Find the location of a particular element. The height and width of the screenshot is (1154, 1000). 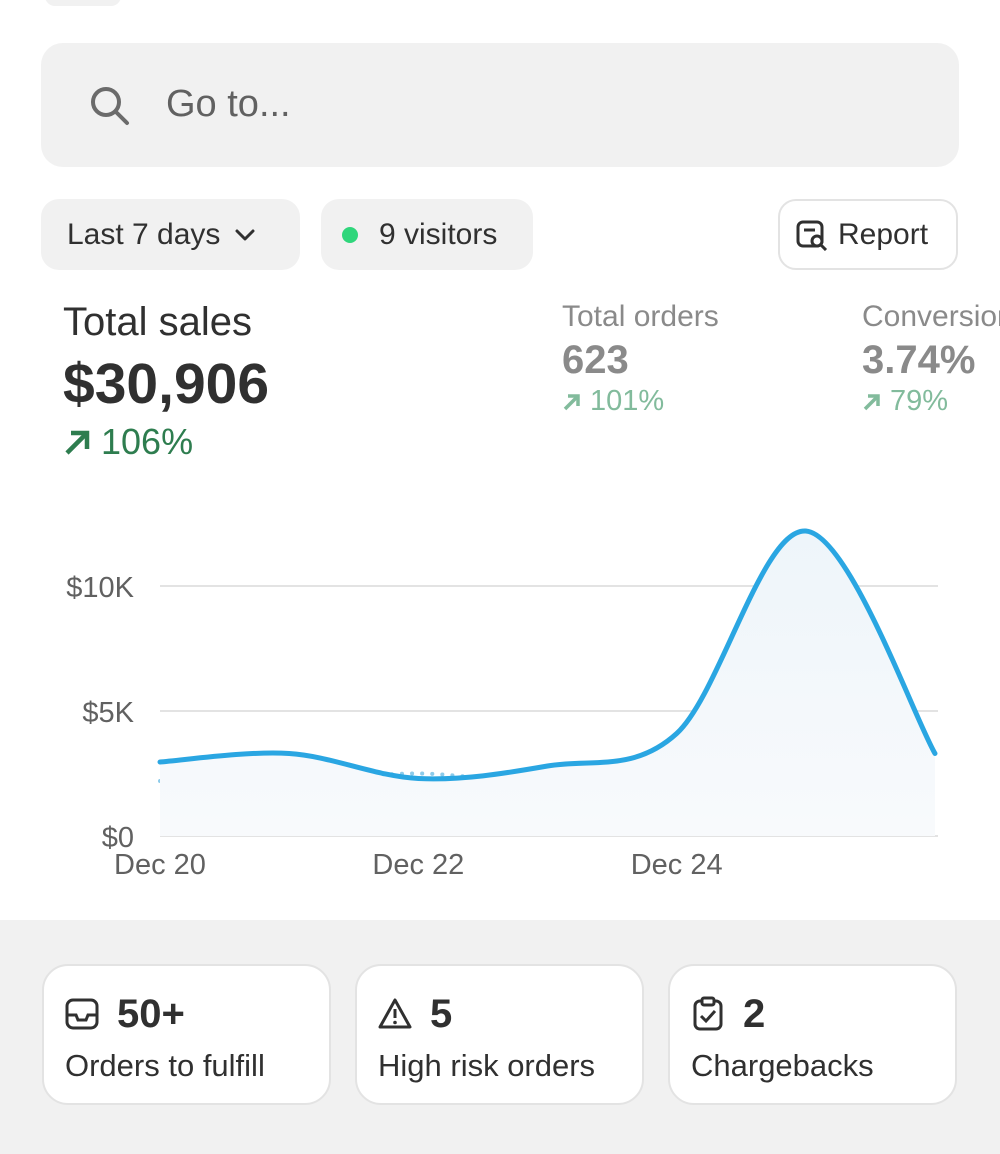

change-text: 79% is located at coordinates (919, 401).